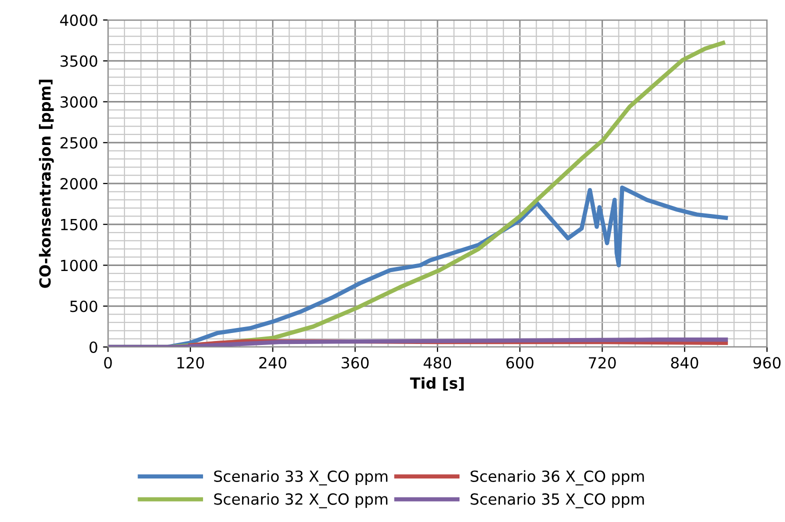  What do you see at coordinates (46, 184) in the screenshot?
I see `y-axis-title: CO-konsentrasjon [ppm]` at bounding box center [46, 184].